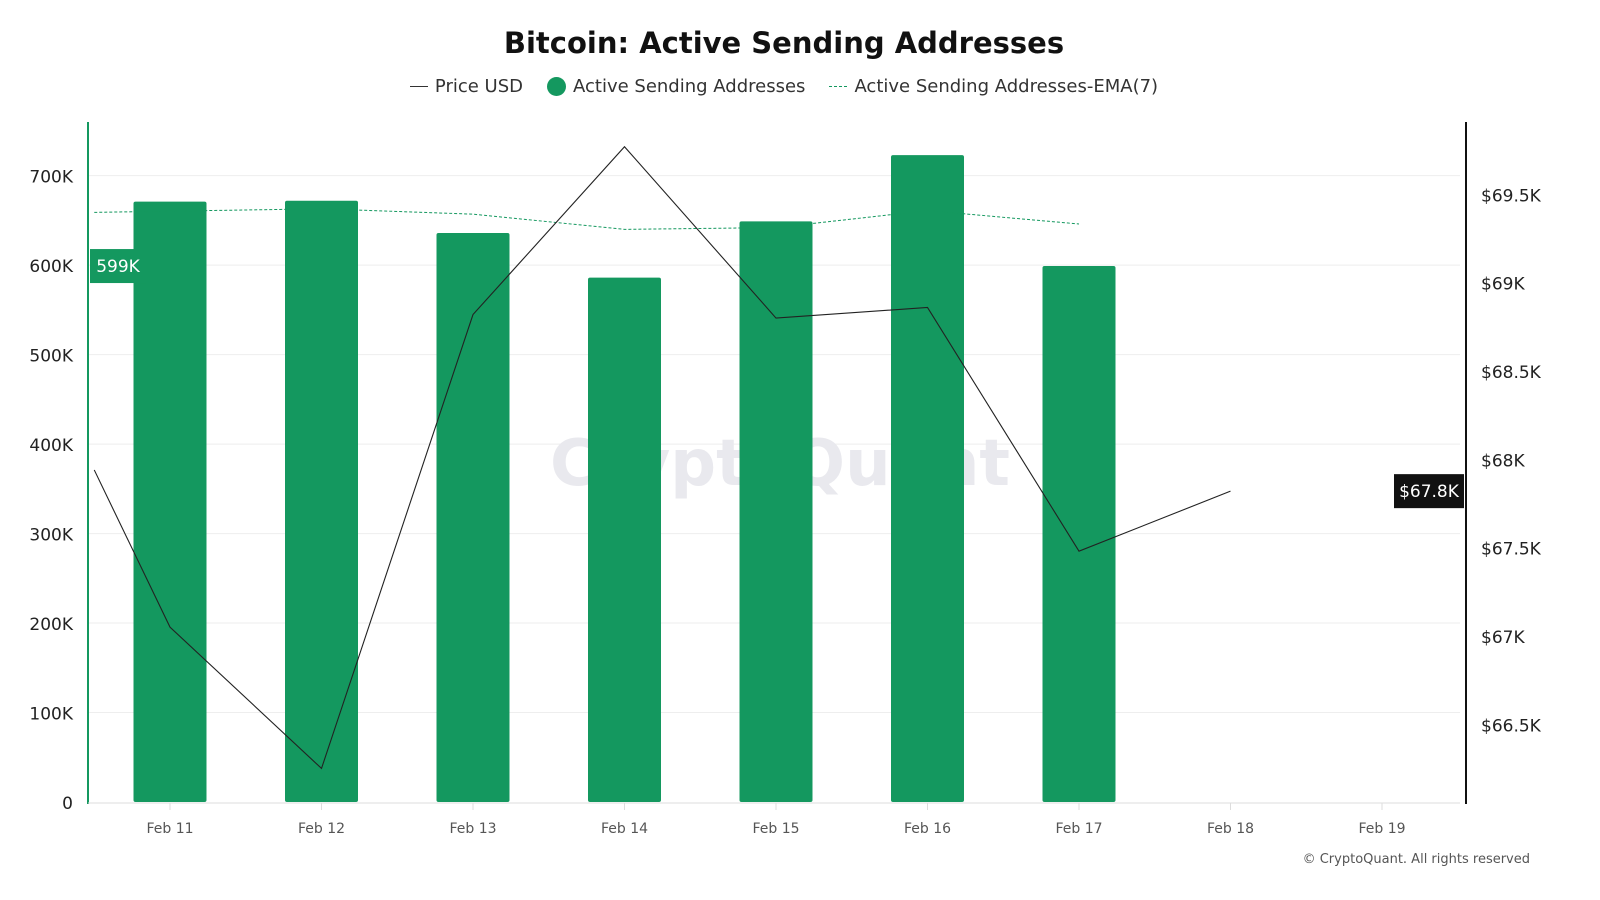  What do you see at coordinates (51, 178) in the screenshot?
I see `left-tick-label: 700K` at bounding box center [51, 178].